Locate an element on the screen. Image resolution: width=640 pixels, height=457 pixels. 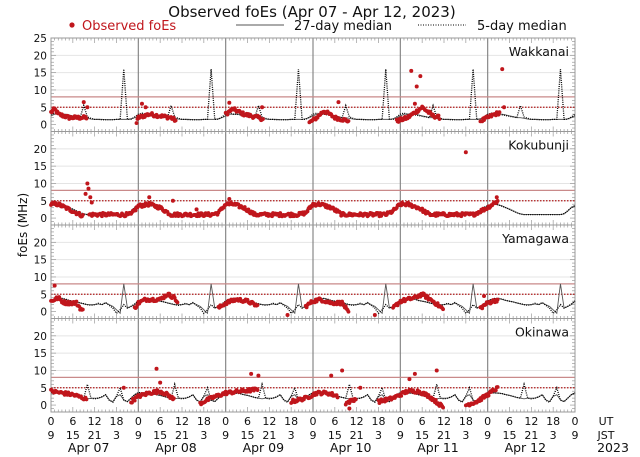
station-label: Okinawa is located at coordinates (542, 332).